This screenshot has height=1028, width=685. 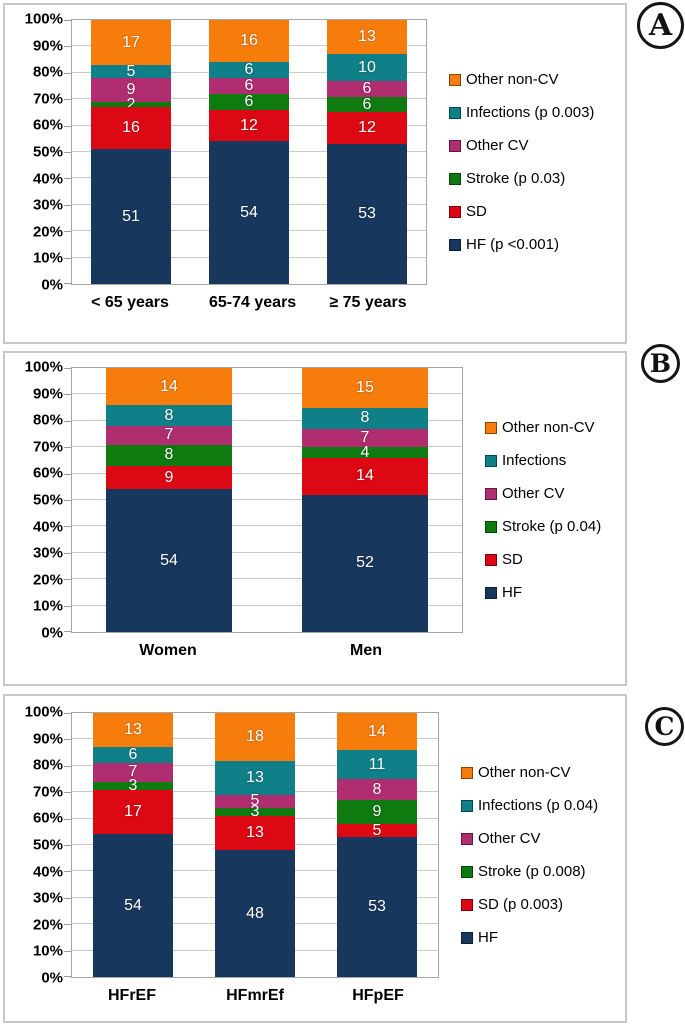 I want to click on bar-segment: 5, so click(x=131, y=71).